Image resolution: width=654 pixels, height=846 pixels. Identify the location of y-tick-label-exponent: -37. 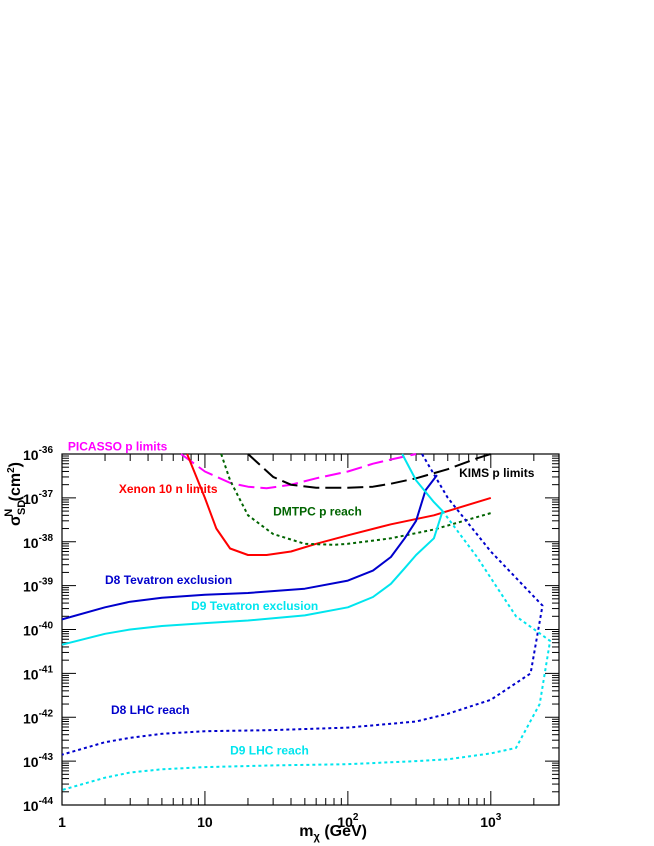
(46, 494).